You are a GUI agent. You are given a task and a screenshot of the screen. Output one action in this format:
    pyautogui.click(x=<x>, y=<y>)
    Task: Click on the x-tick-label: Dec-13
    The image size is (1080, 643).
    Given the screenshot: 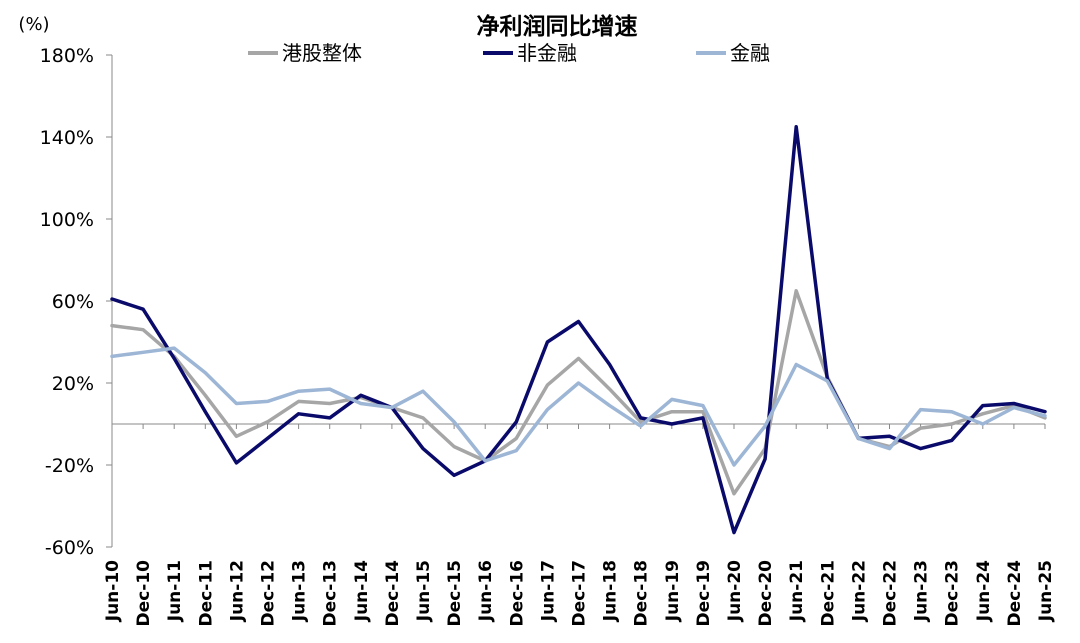 What is the action you would take?
    pyautogui.click(x=331, y=593)
    